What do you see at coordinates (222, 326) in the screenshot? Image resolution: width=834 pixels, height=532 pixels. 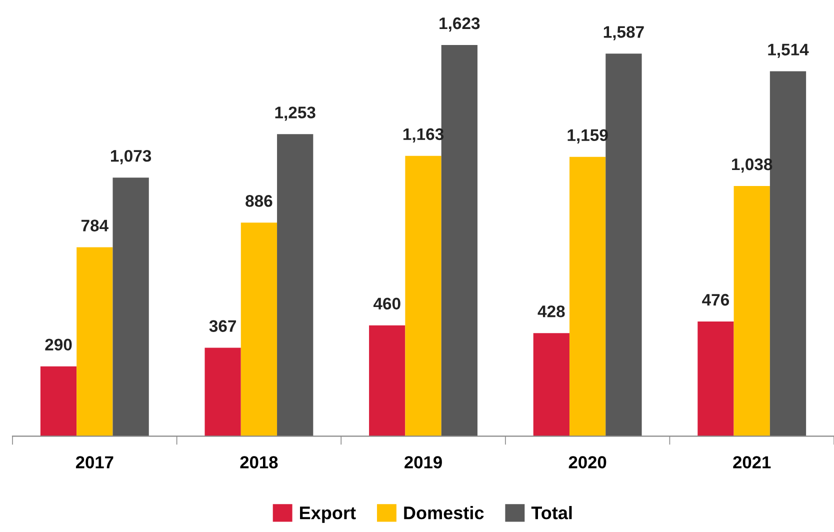 I see `data-label: 367` at bounding box center [222, 326].